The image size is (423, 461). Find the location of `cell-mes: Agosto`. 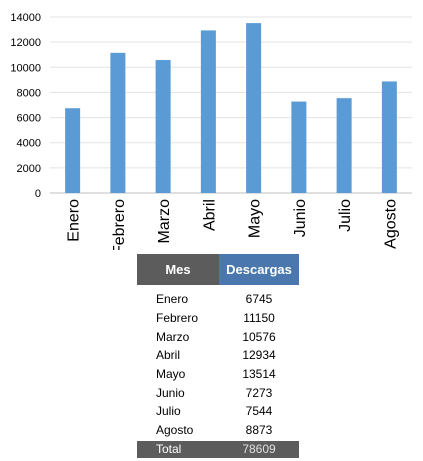

cell-mes: Agosto is located at coordinates (175, 430).